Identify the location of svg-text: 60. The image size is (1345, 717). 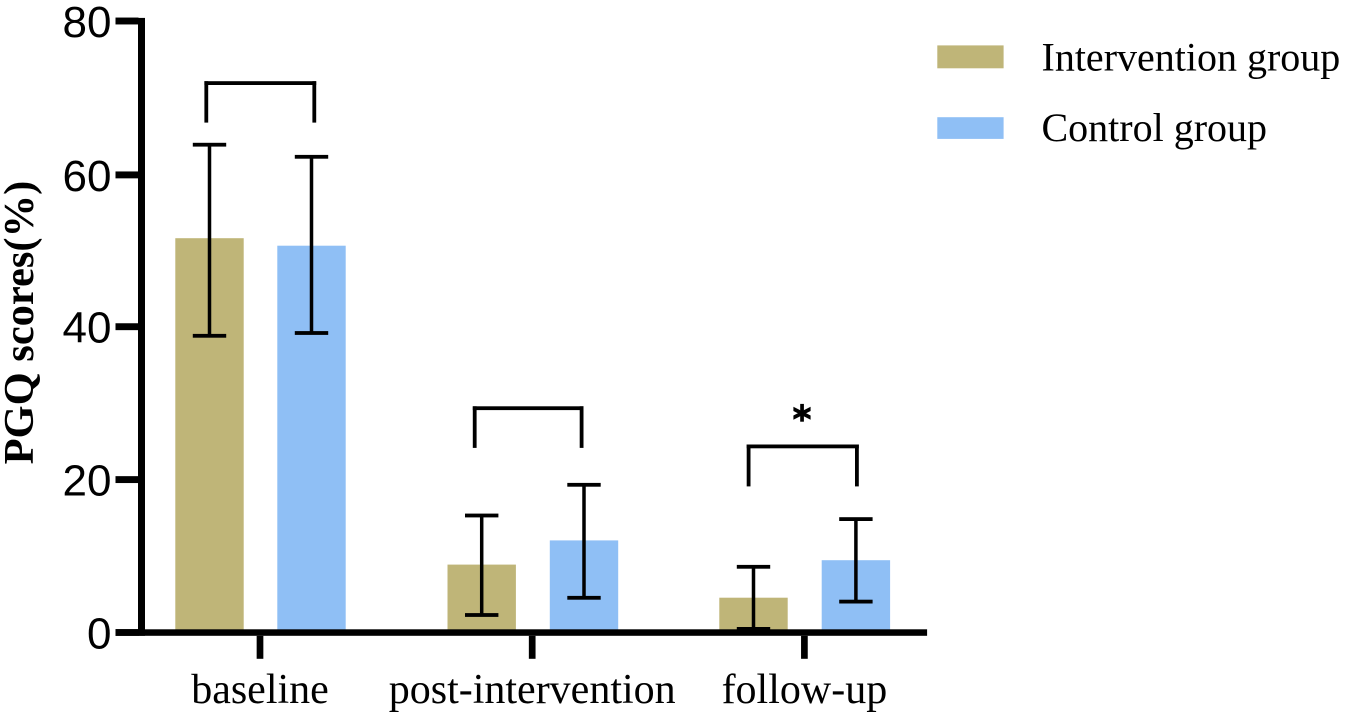
(87, 176).